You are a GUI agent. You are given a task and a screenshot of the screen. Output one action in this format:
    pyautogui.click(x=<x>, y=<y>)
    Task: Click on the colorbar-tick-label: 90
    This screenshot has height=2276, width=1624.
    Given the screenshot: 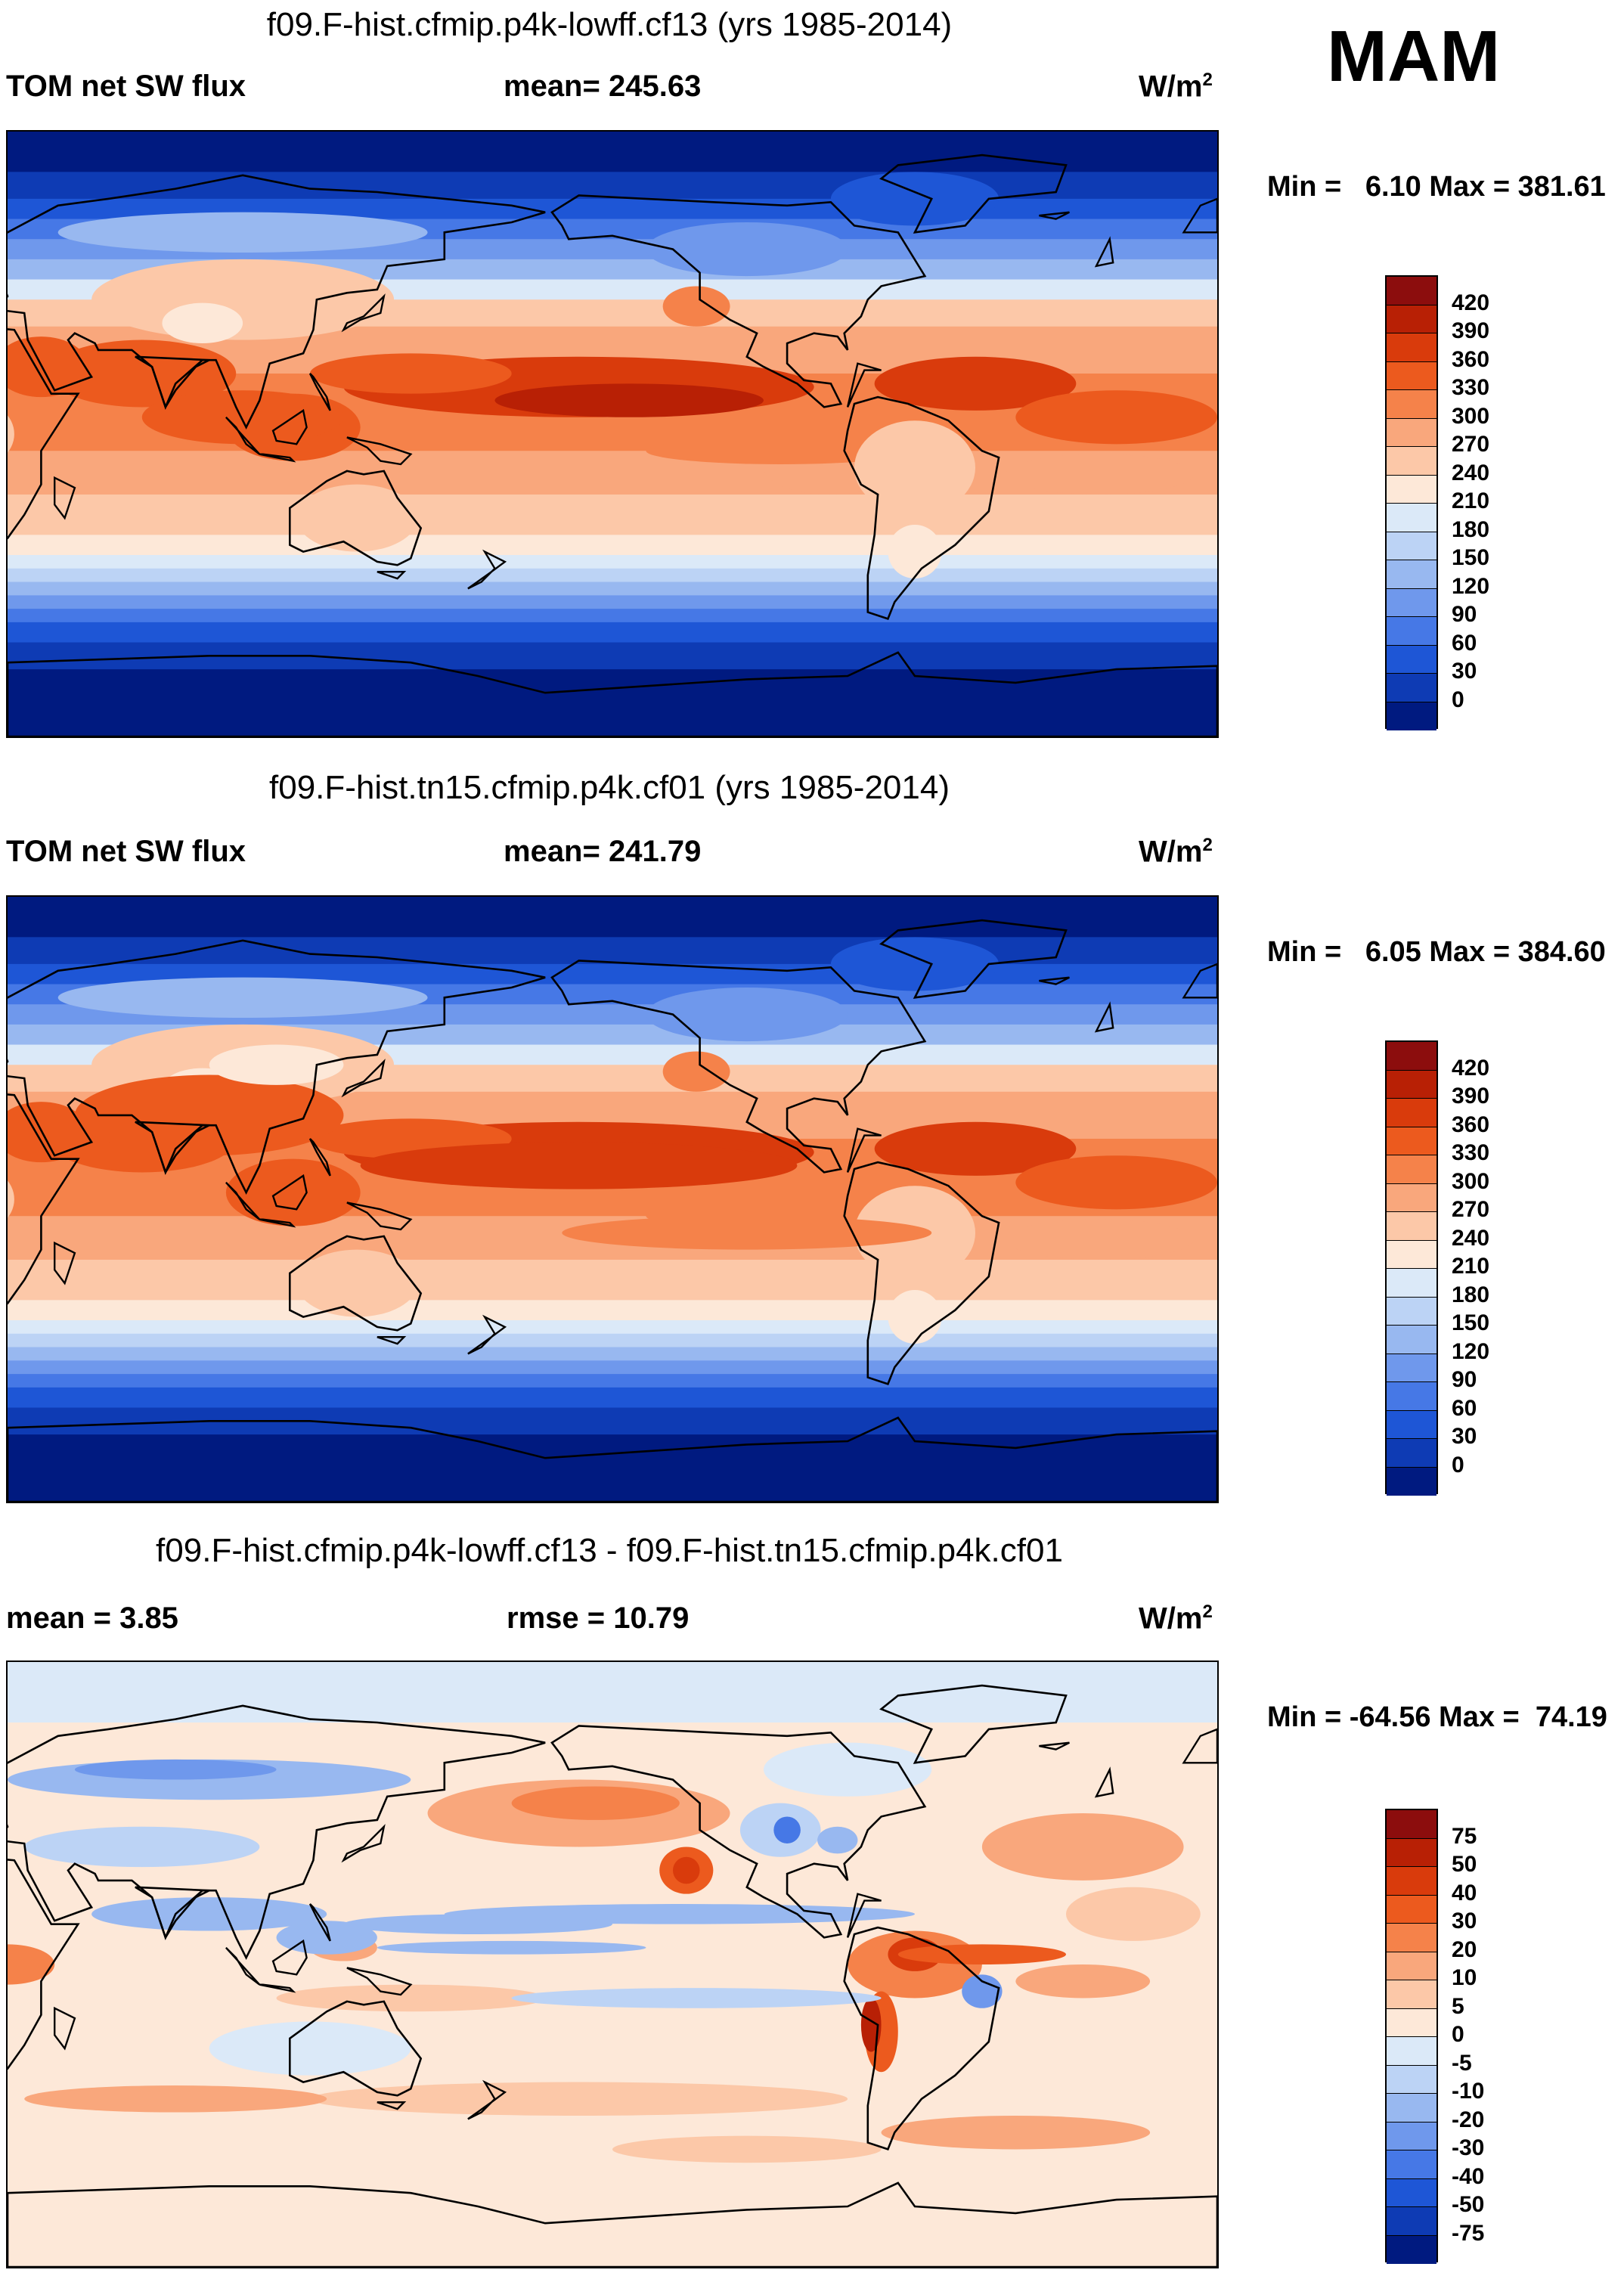 What is the action you would take?
    pyautogui.click(x=1464, y=615)
    